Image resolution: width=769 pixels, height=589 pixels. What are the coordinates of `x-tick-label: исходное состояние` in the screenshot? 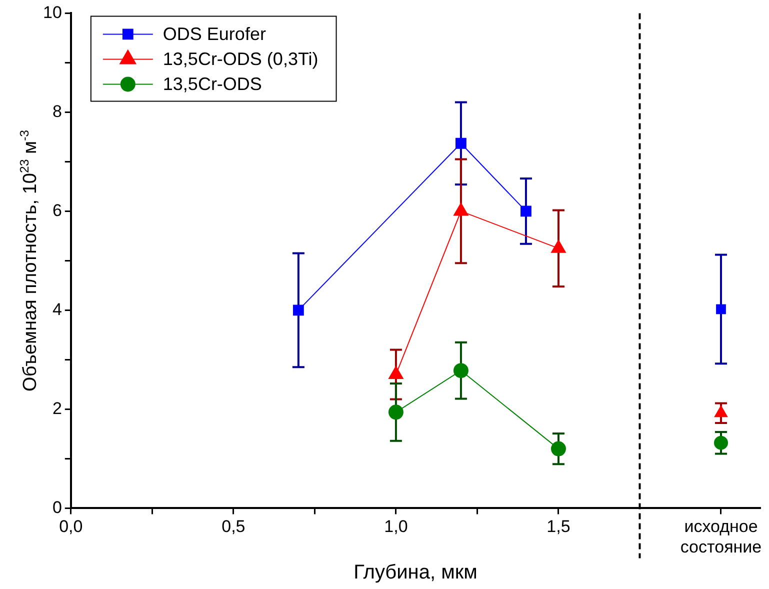 It's located at (721, 536).